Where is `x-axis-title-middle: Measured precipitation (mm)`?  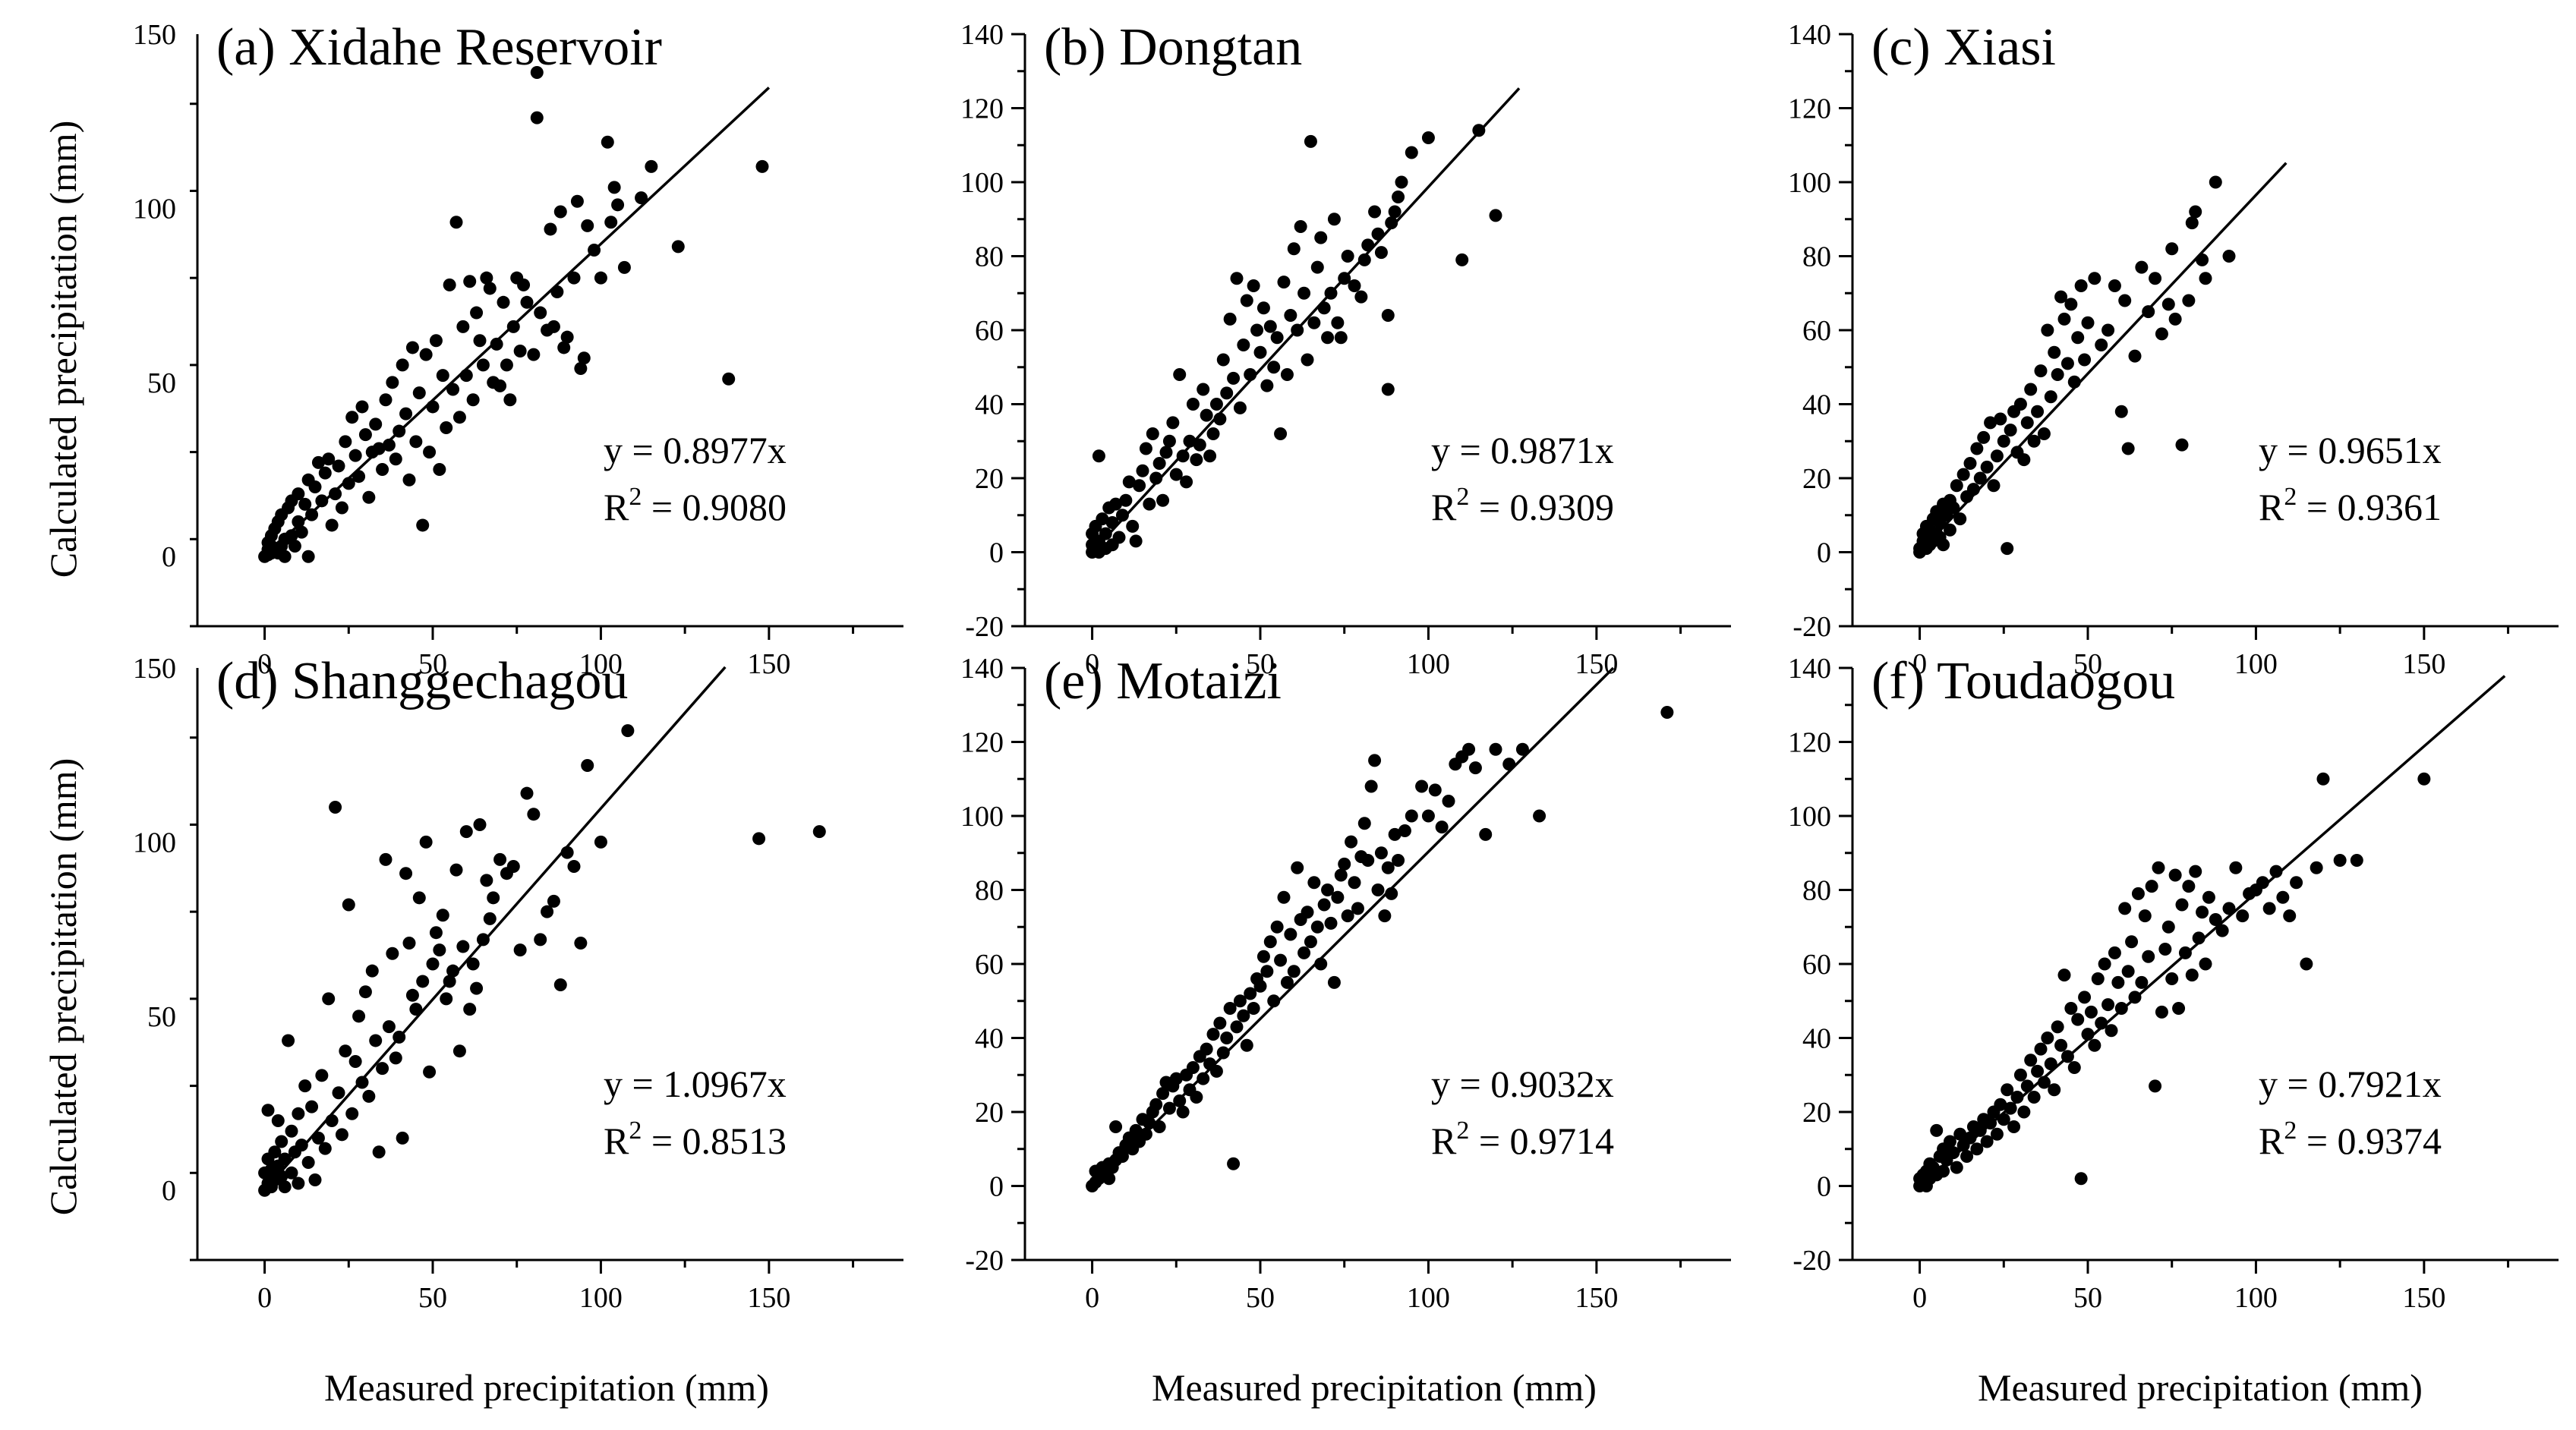
x-axis-title-middle: Measured precipitation (mm) is located at coordinates (1374, 1388).